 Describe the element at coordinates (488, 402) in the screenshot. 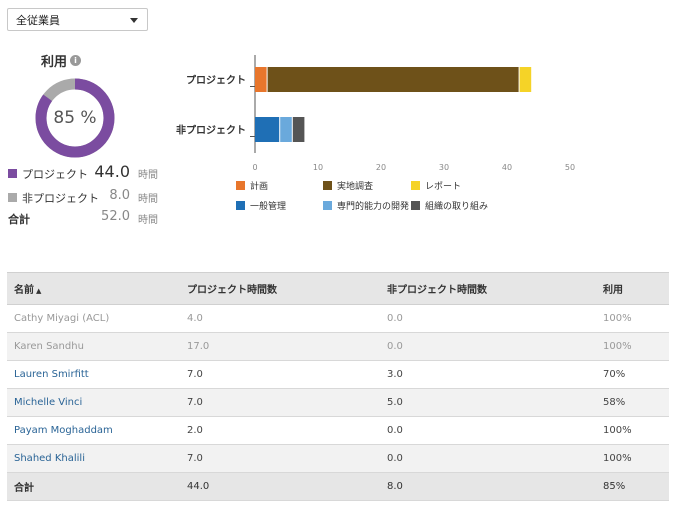

I see `nonproject-hours-cell: 5.0` at that location.